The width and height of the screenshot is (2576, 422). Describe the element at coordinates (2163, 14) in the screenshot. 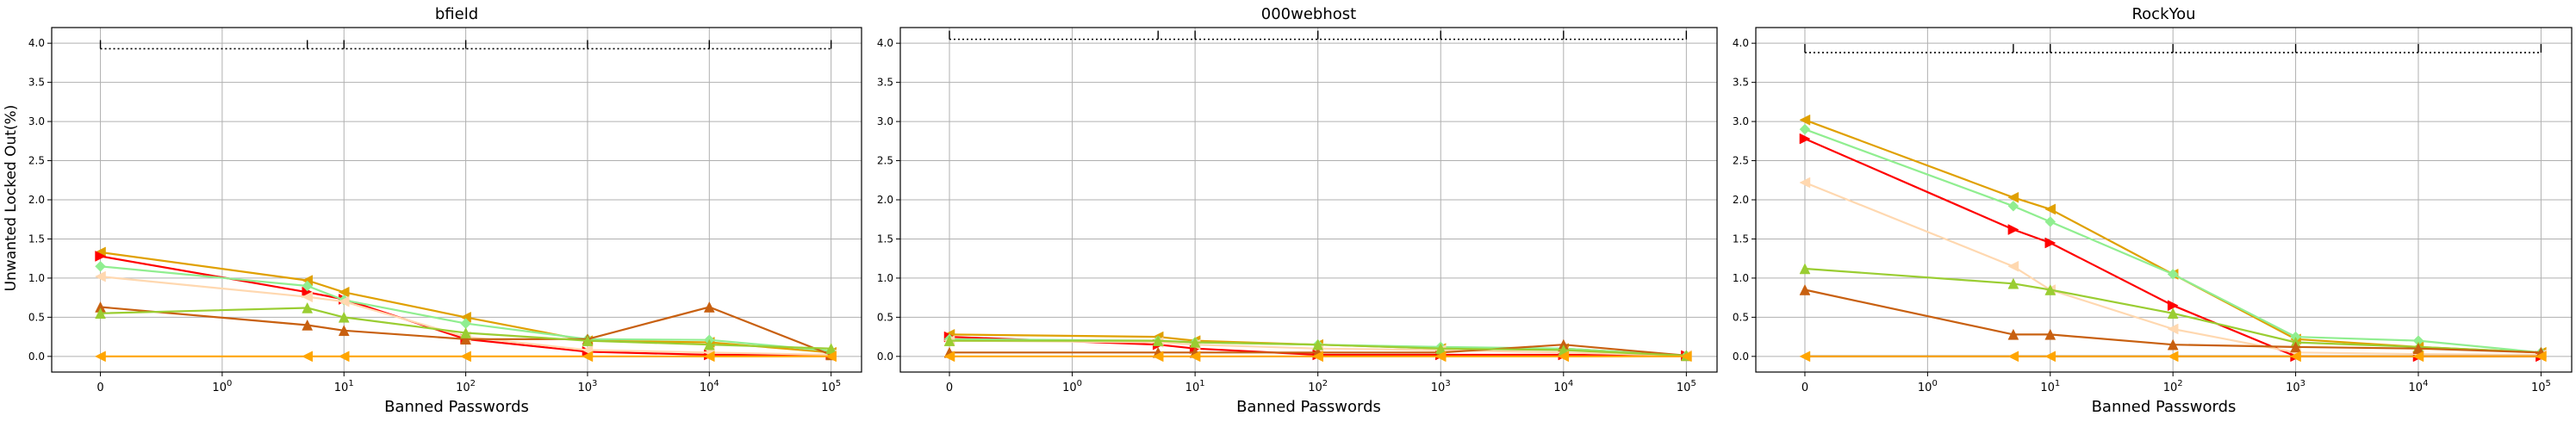

I see `chart-title: RockYou` at that location.